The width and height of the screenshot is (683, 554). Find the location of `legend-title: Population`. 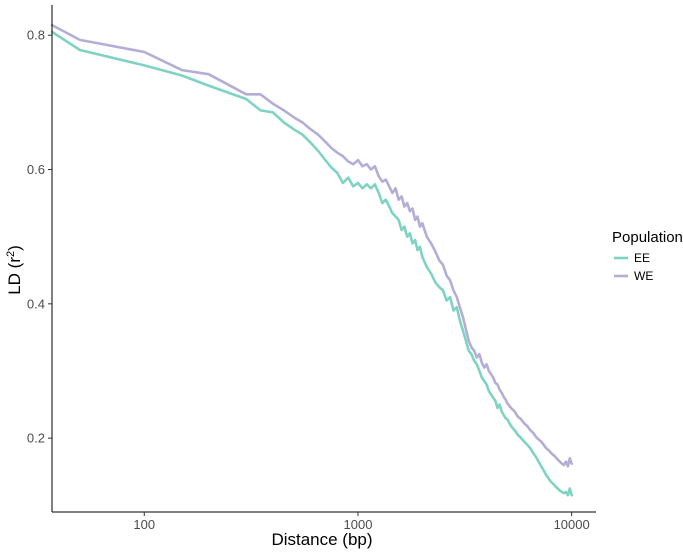

legend-title: Population is located at coordinates (647, 237).